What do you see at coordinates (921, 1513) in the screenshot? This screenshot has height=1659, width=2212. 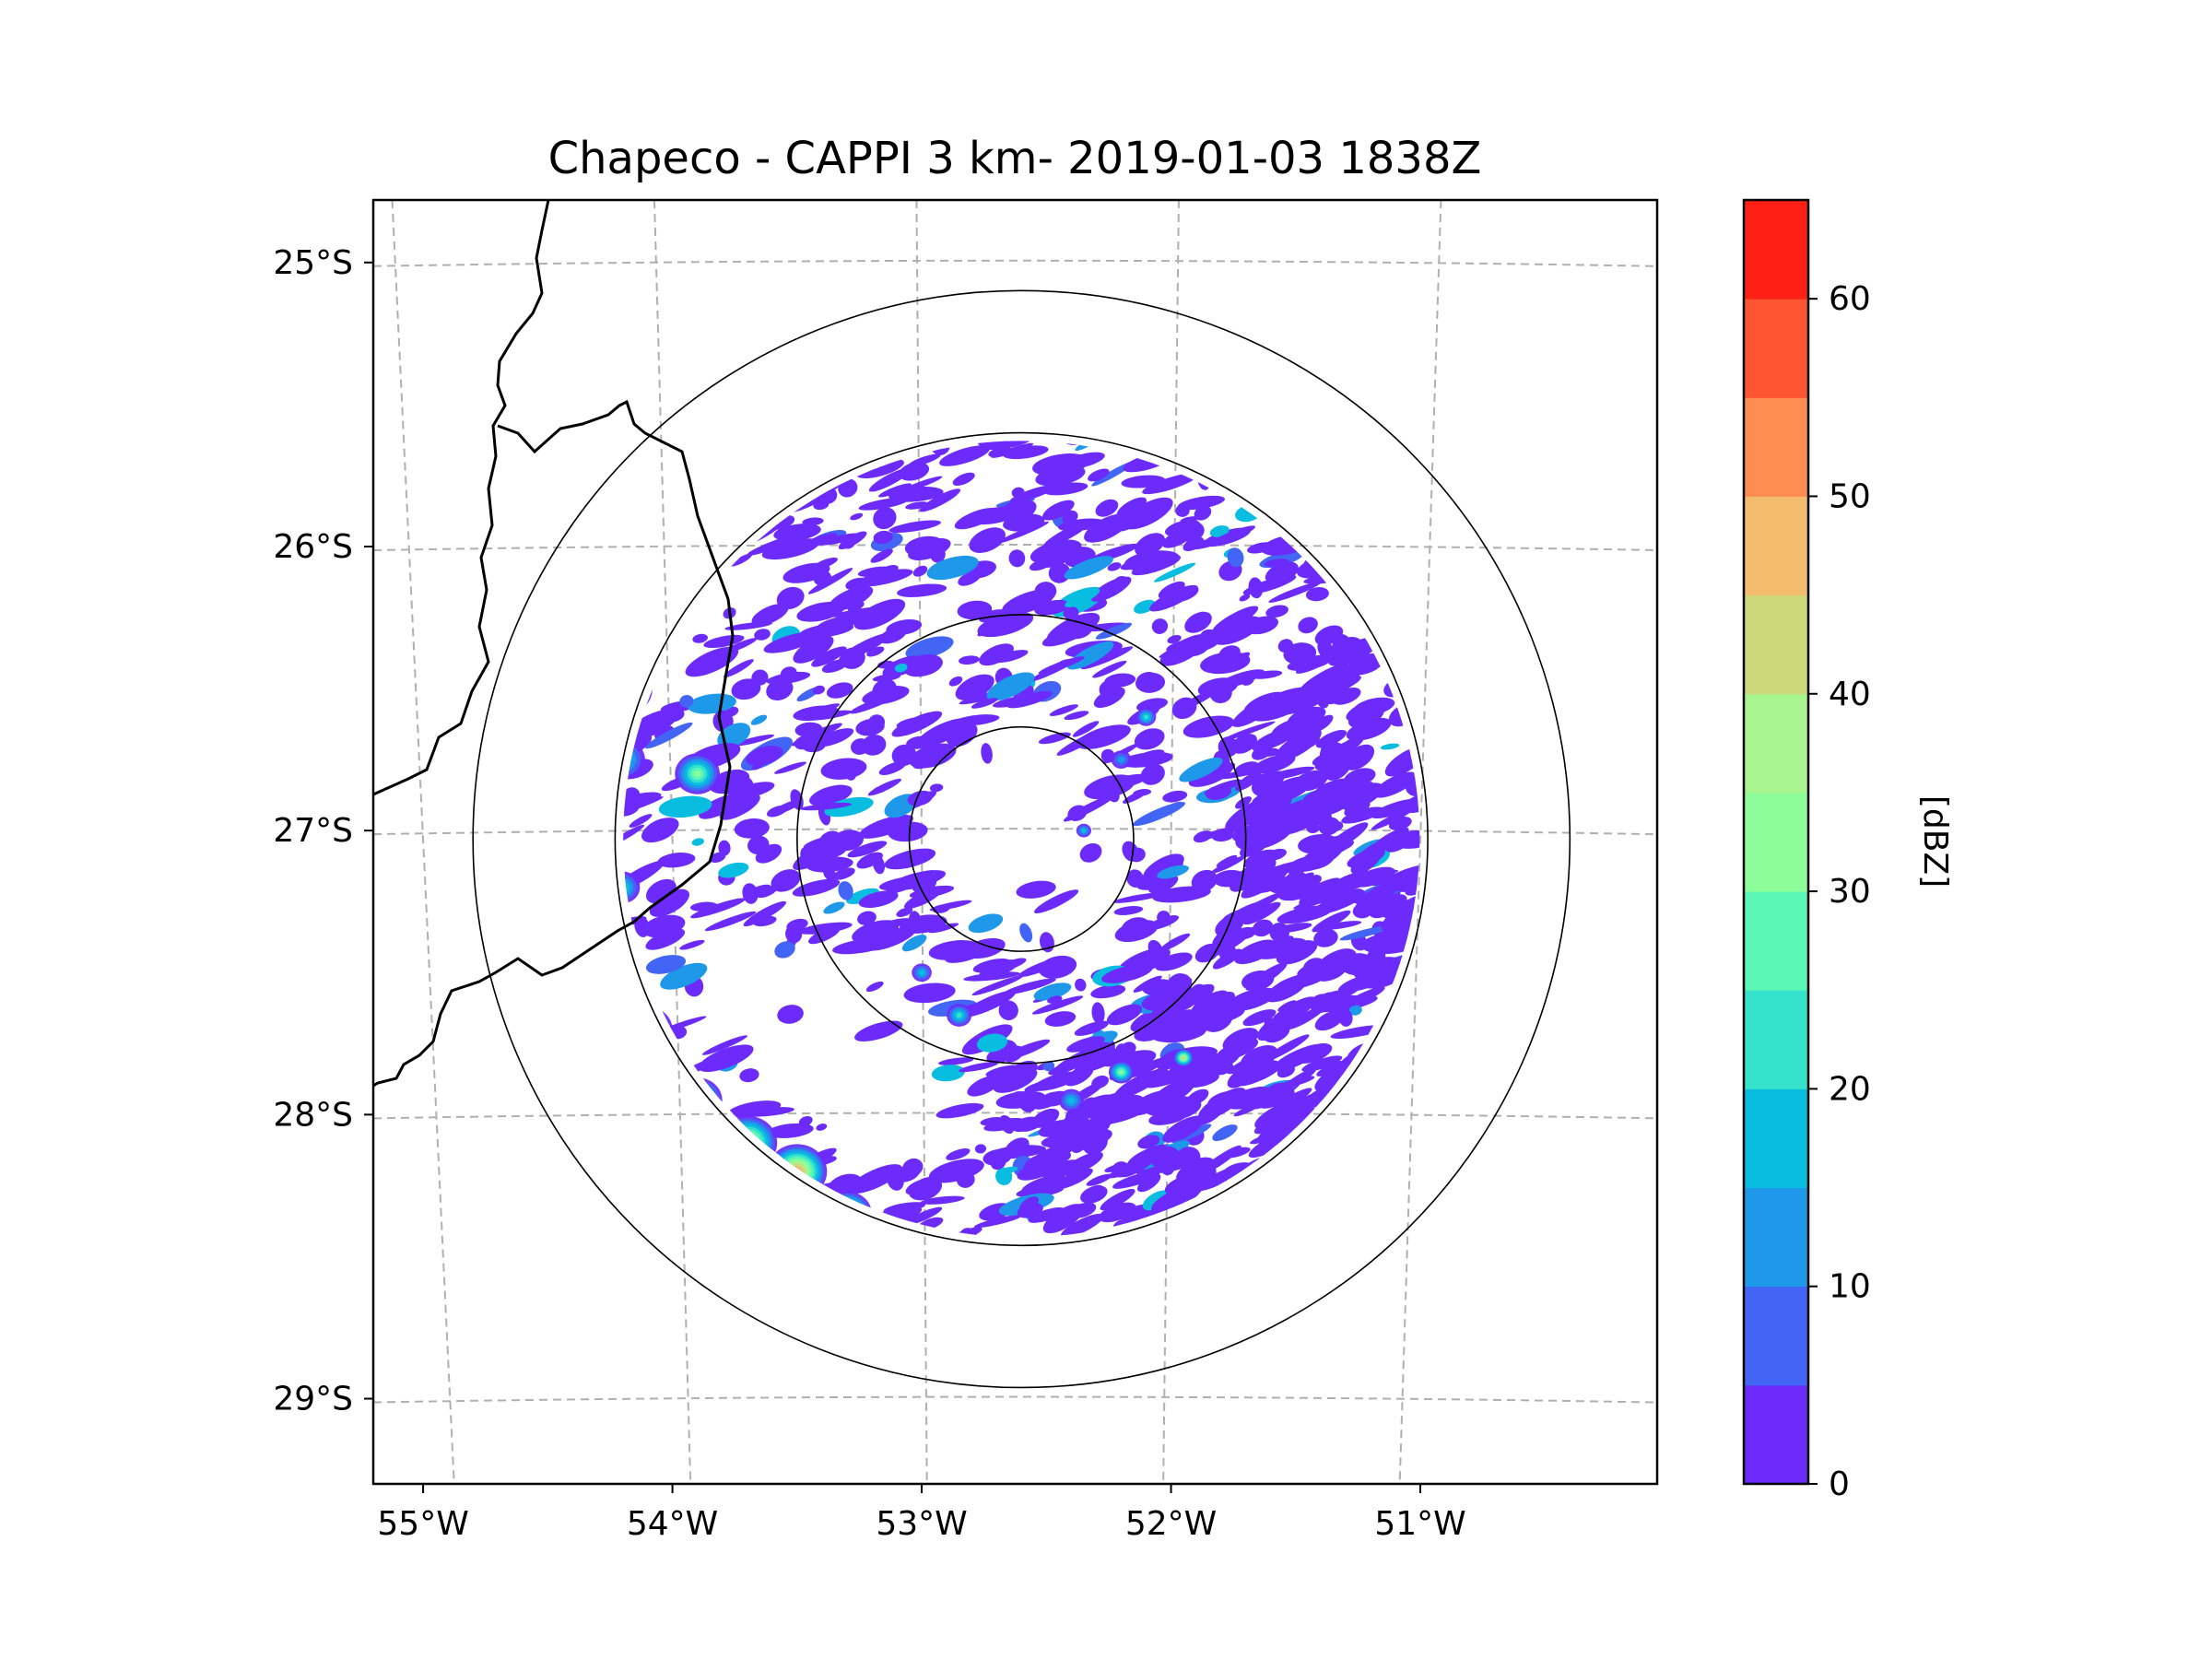 I see `x-axis-ticks: 55°W 54°W 53°W 52°W 51°W` at bounding box center [921, 1513].